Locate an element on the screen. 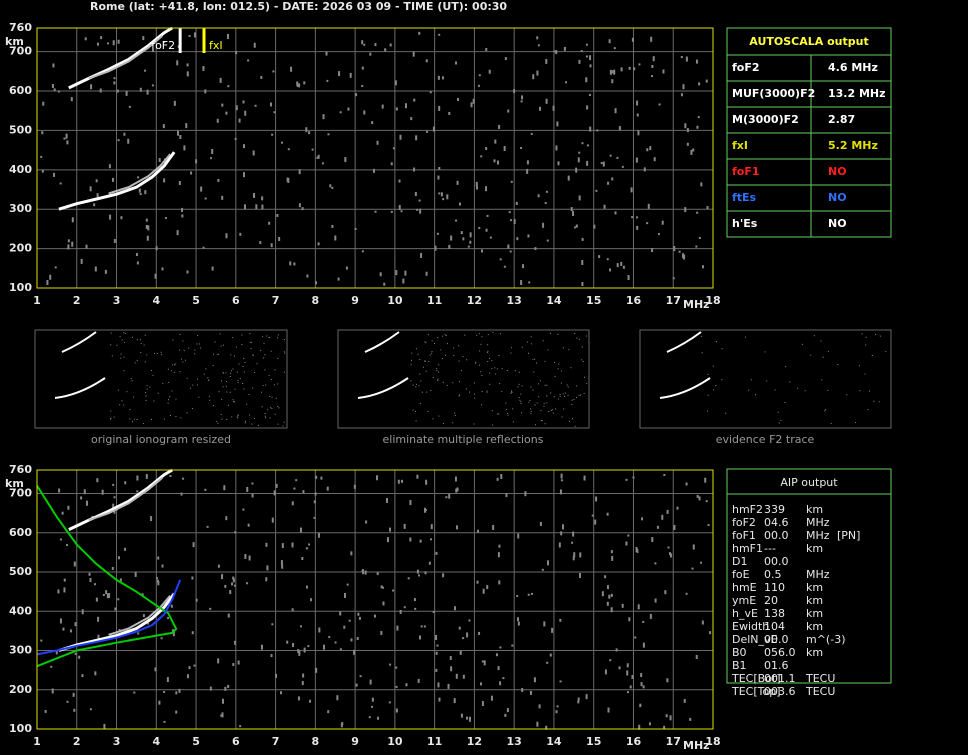  thumb-frame is located at coordinates (765, 379).